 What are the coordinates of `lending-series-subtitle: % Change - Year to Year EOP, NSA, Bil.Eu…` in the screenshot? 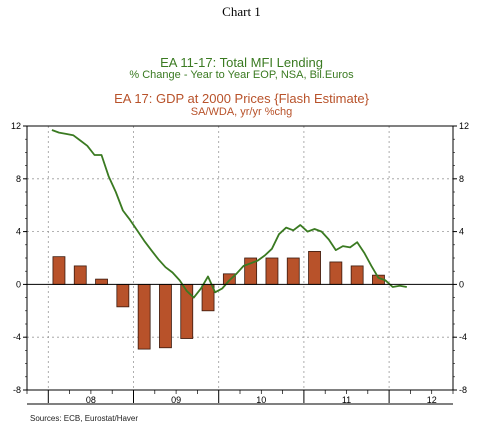 It's located at (241, 75).